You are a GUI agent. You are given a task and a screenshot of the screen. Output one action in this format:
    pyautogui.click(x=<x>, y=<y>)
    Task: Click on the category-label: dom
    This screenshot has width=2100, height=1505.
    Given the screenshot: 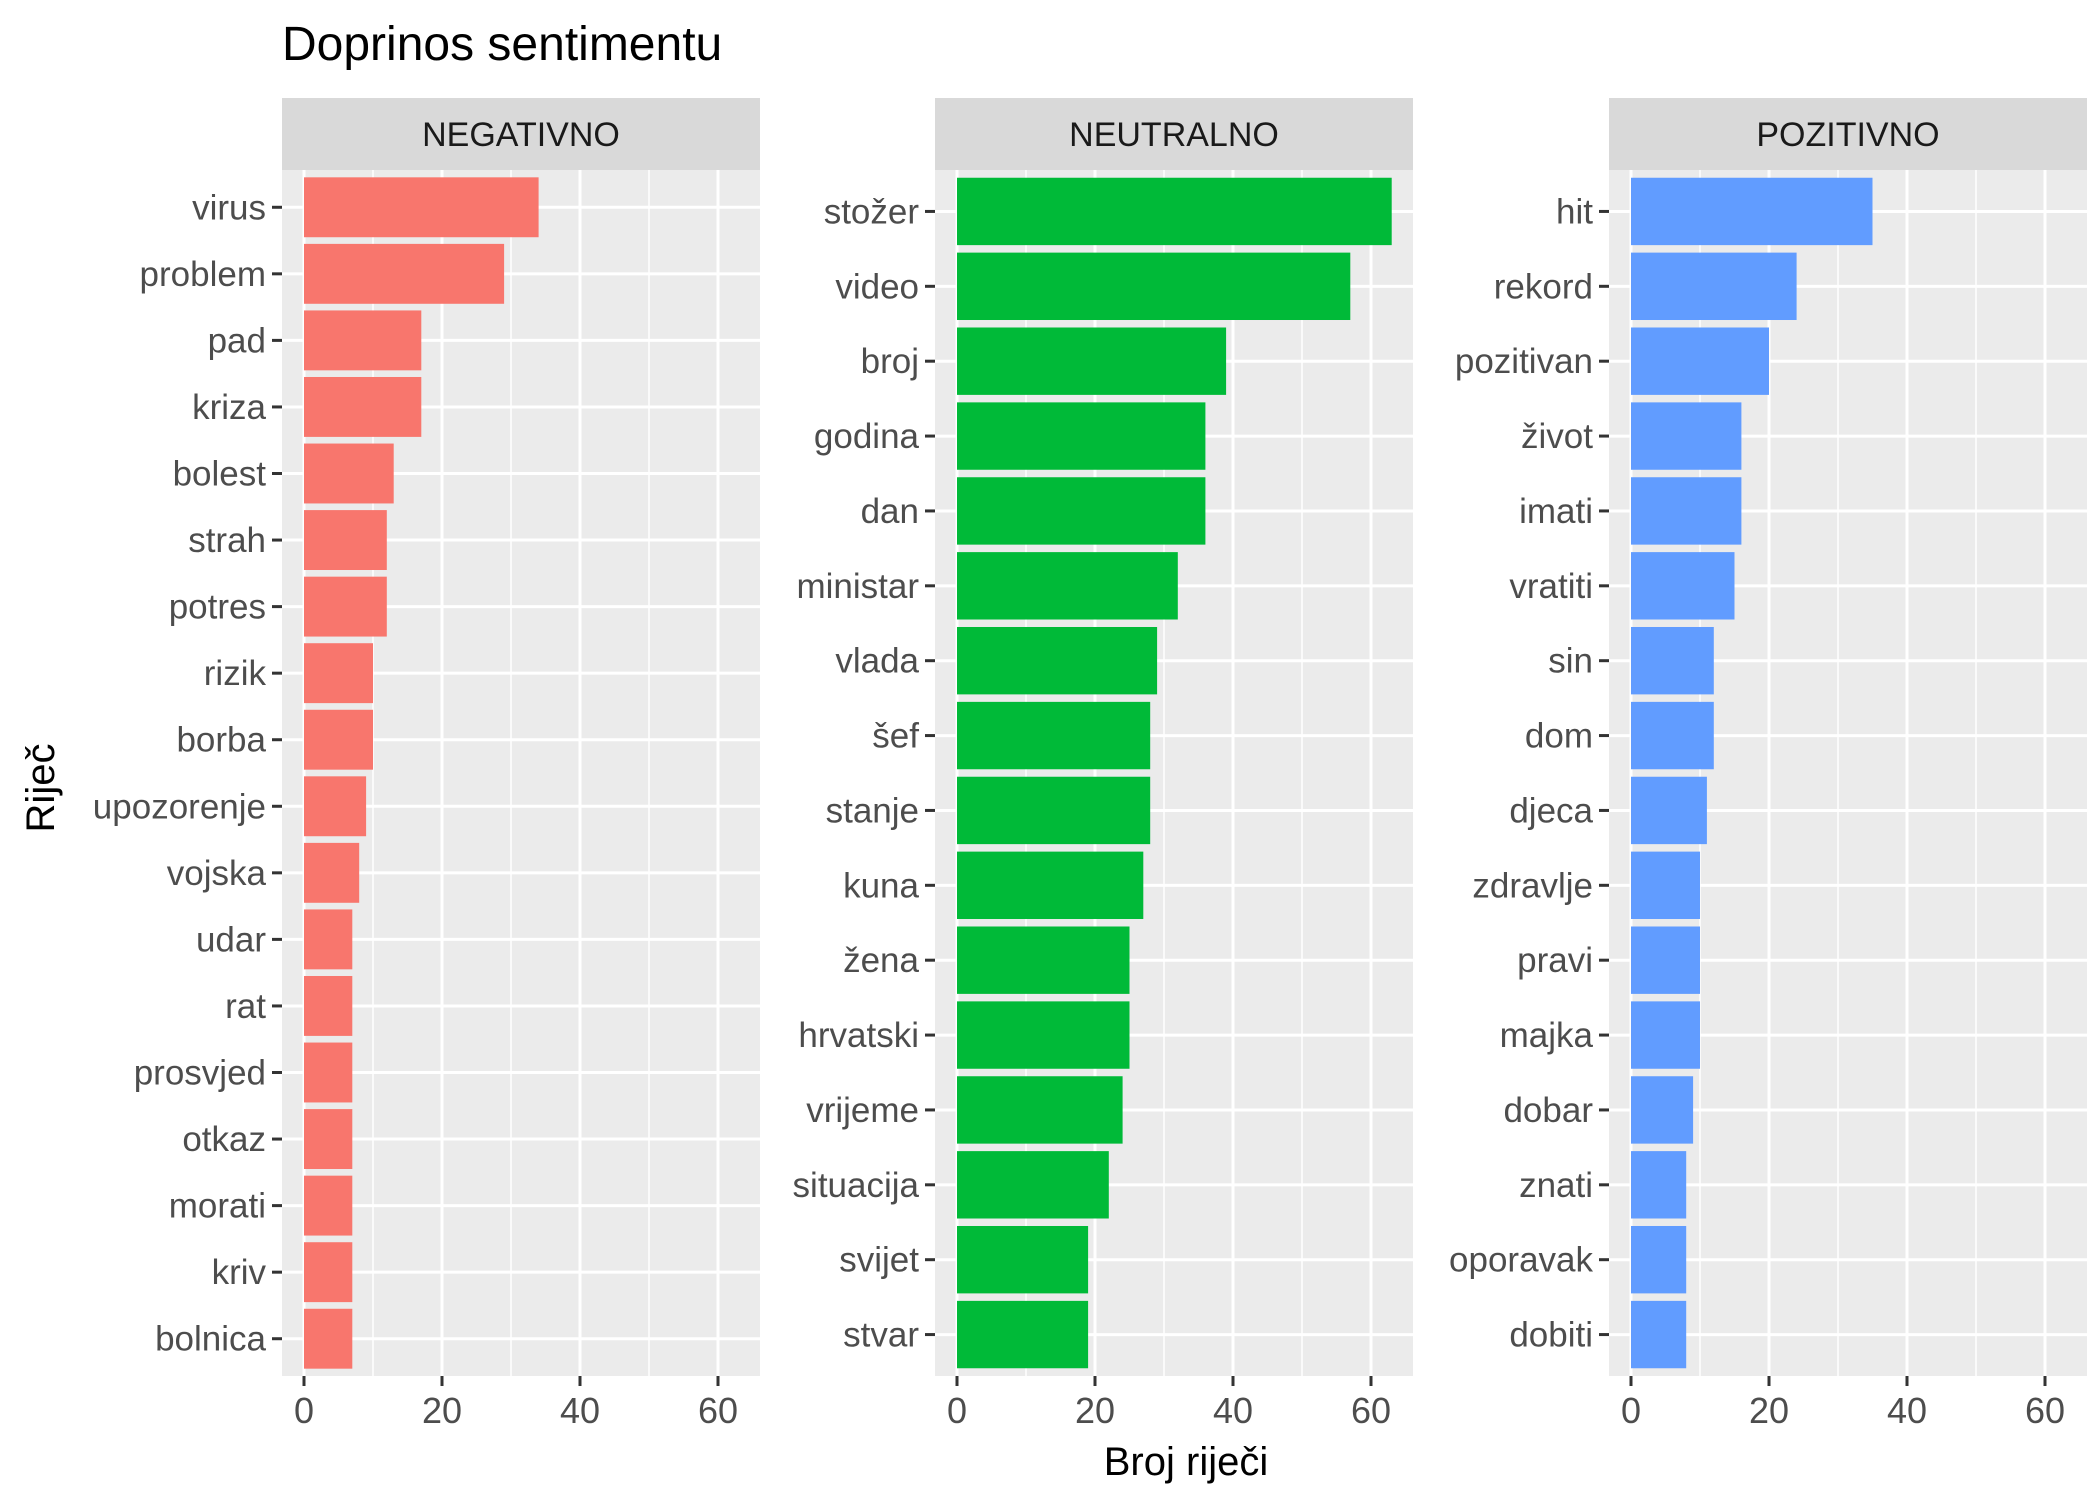 What is the action you would take?
    pyautogui.click(x=1559, y=736)
    